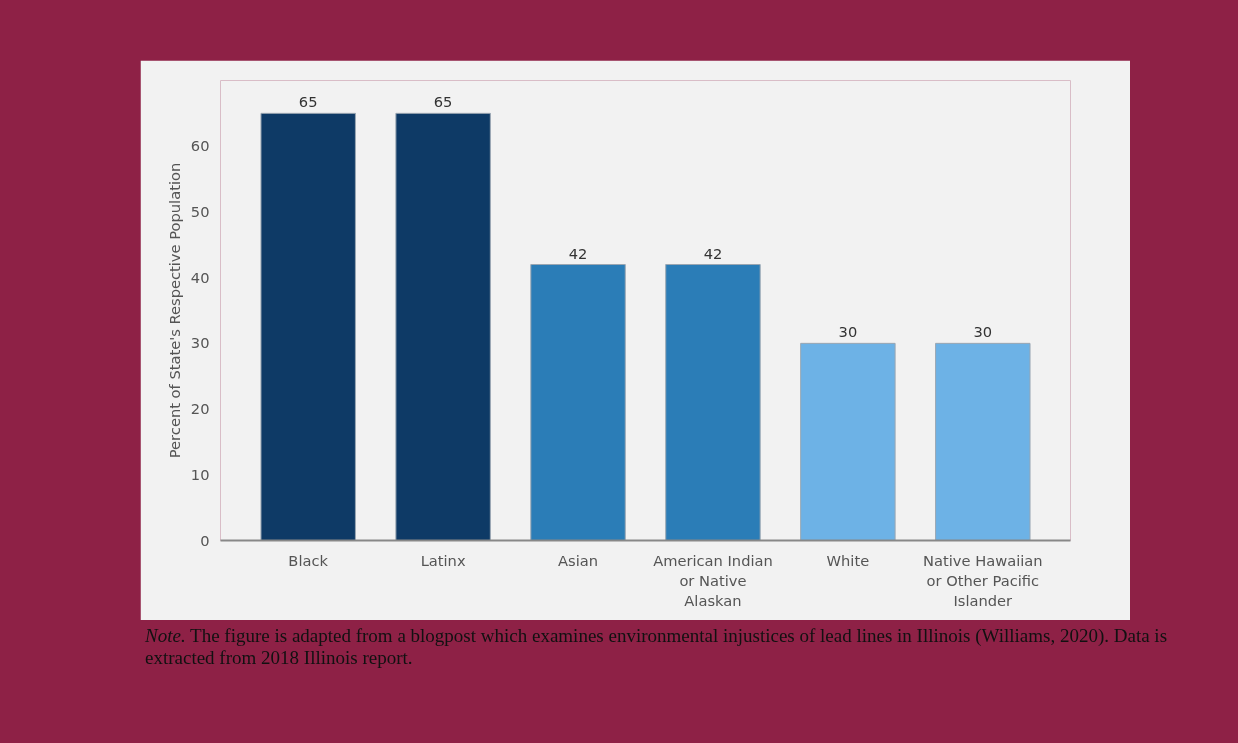 This screenshot has width=1238, height=743. I want to click on y-tick-label: 60, so click(200, 146).